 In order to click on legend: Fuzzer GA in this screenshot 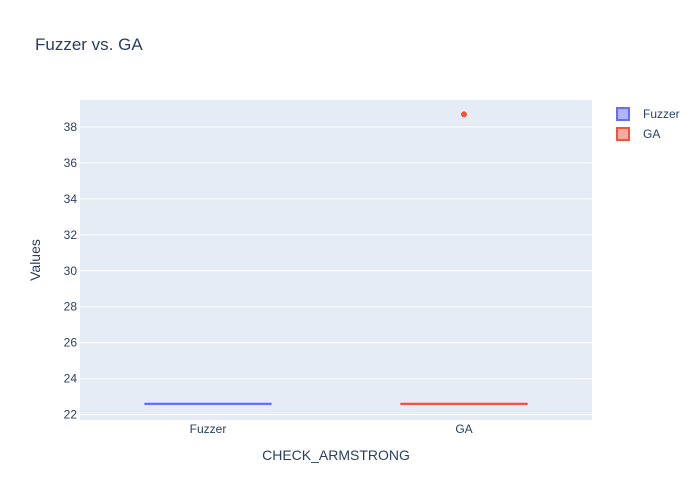, I will do `click(648, 124)`.